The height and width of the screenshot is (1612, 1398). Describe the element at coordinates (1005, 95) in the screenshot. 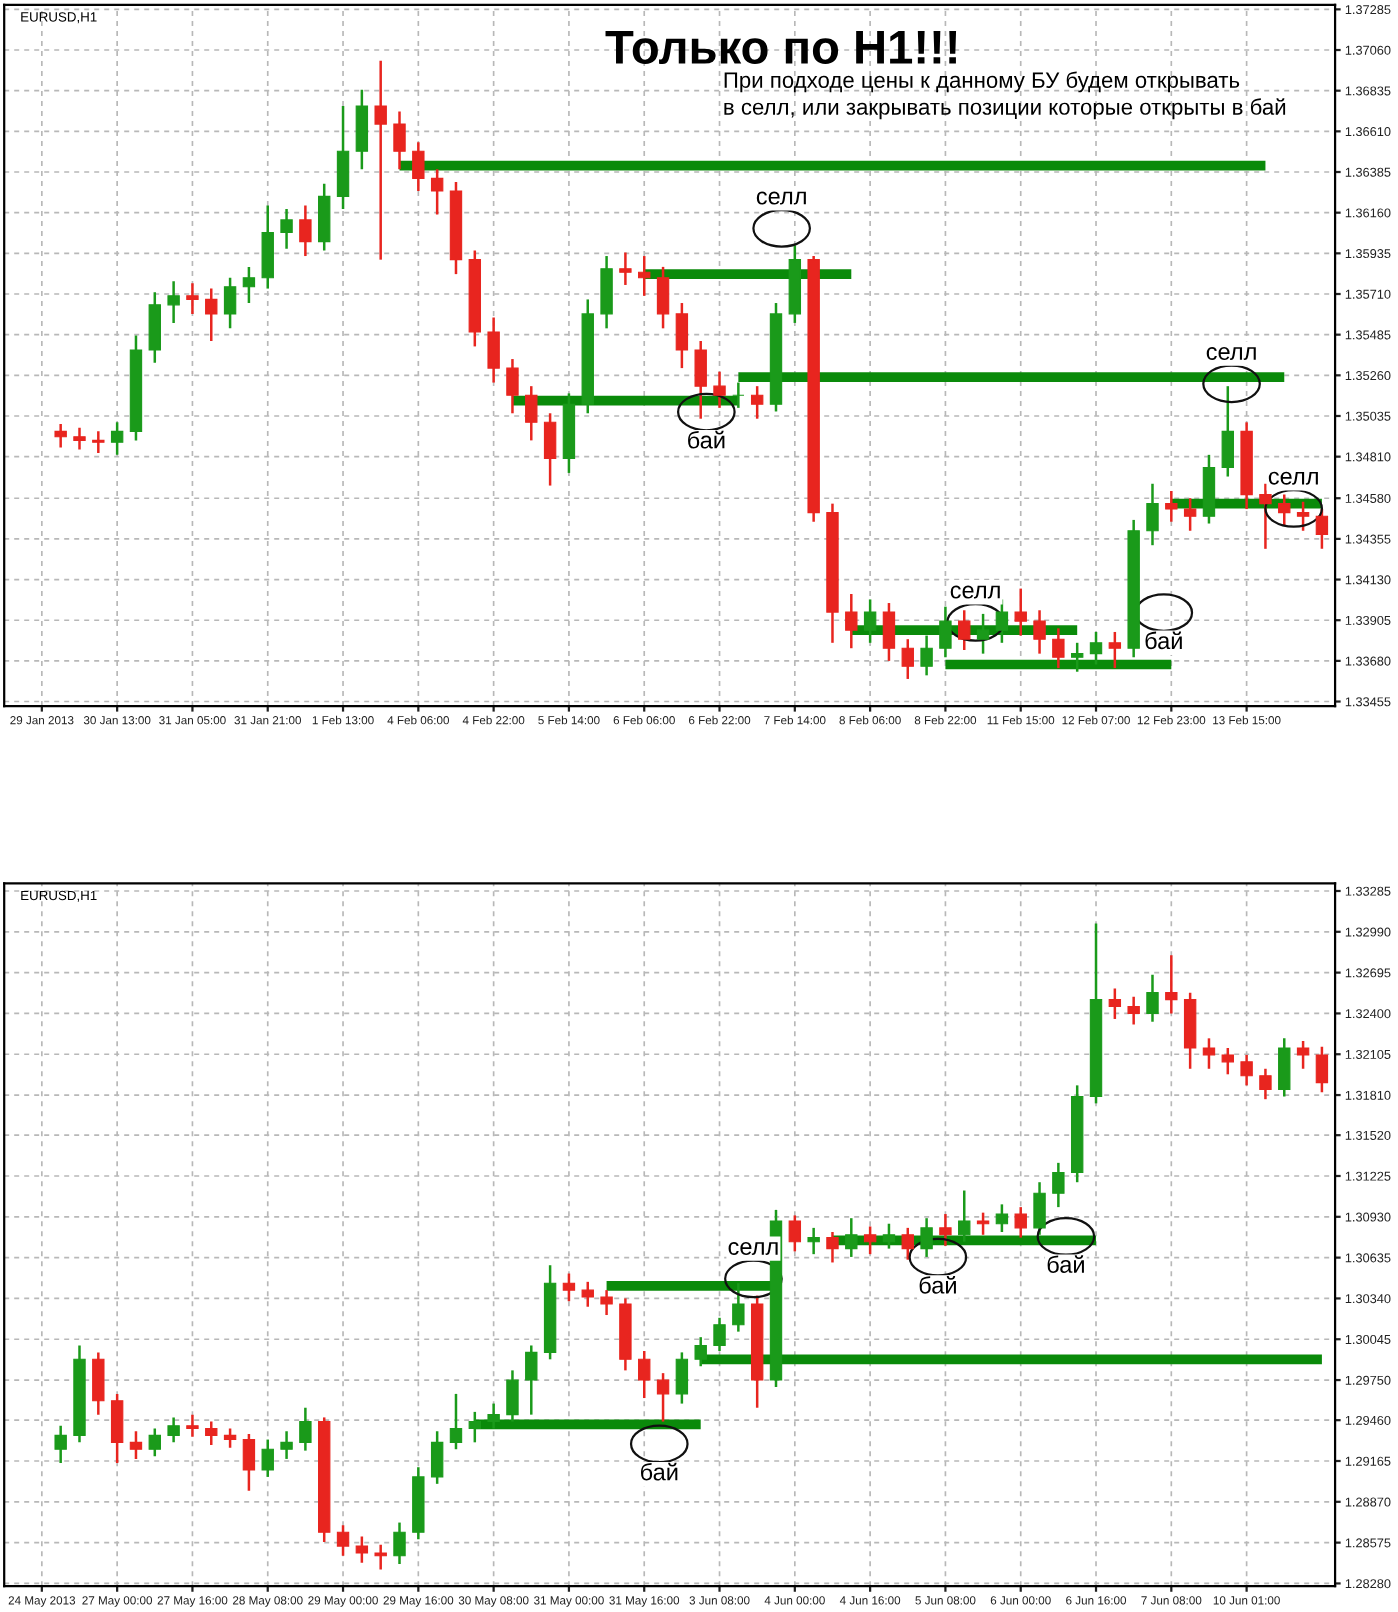

I see `annotation: При подходе цены к данному БУ будем открывать в селл, или закрывать позиции которые открыты в бай` at that location.